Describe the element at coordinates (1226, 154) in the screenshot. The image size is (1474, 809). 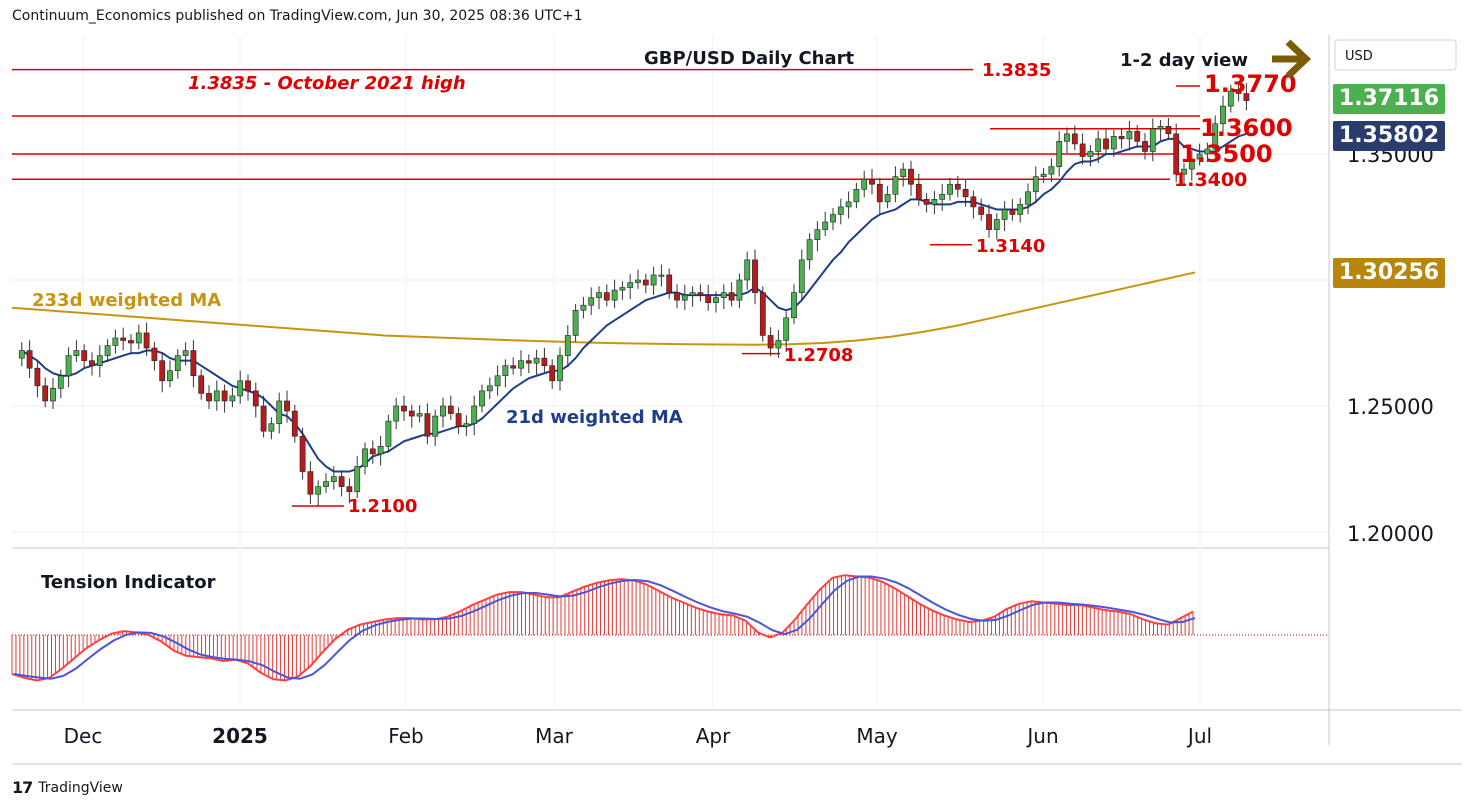
I see `level-label-1.3500: 1.3500` at that location.